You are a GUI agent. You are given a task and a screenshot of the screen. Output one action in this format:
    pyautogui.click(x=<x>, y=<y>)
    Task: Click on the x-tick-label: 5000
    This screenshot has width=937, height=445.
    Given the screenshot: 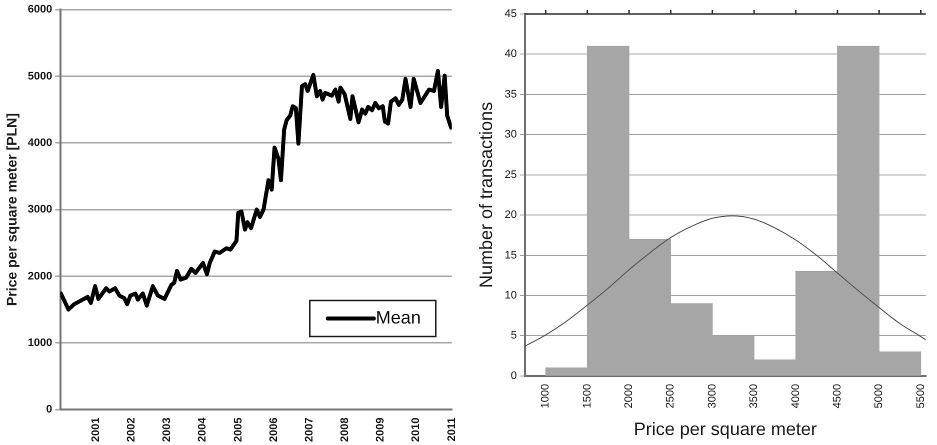 What is the action you would take?
    pyautogui.click(x=879, y=396)
    